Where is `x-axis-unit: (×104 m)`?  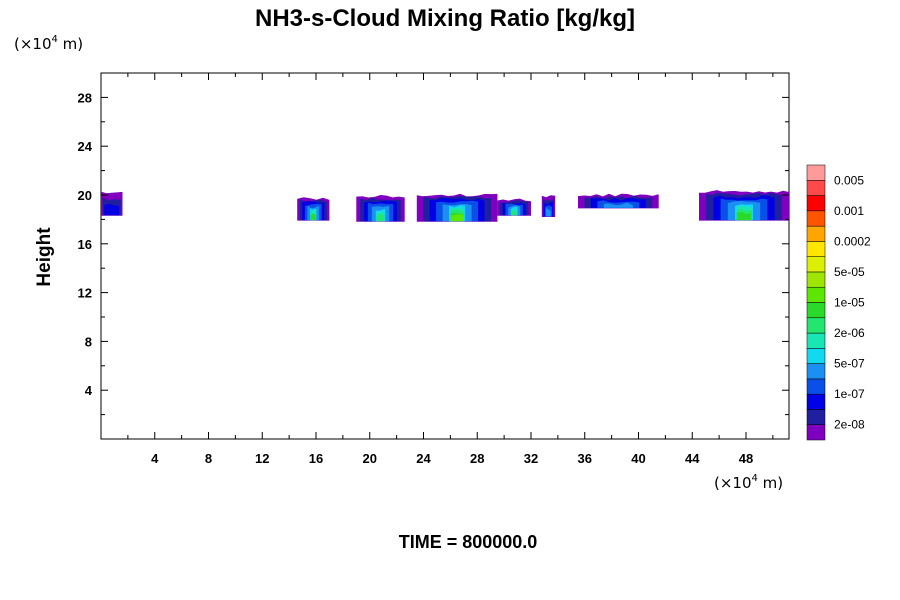 x-axis-unit: (×104 m) is located at coordinates (748, 482).